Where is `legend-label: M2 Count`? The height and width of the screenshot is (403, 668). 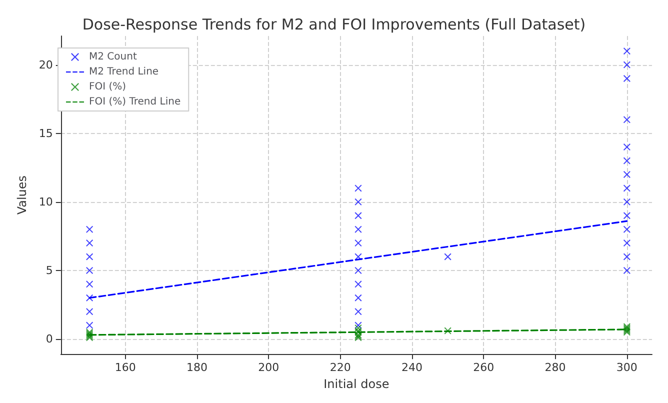 legend-label: M2 Count is located at coordinates (113, 57).